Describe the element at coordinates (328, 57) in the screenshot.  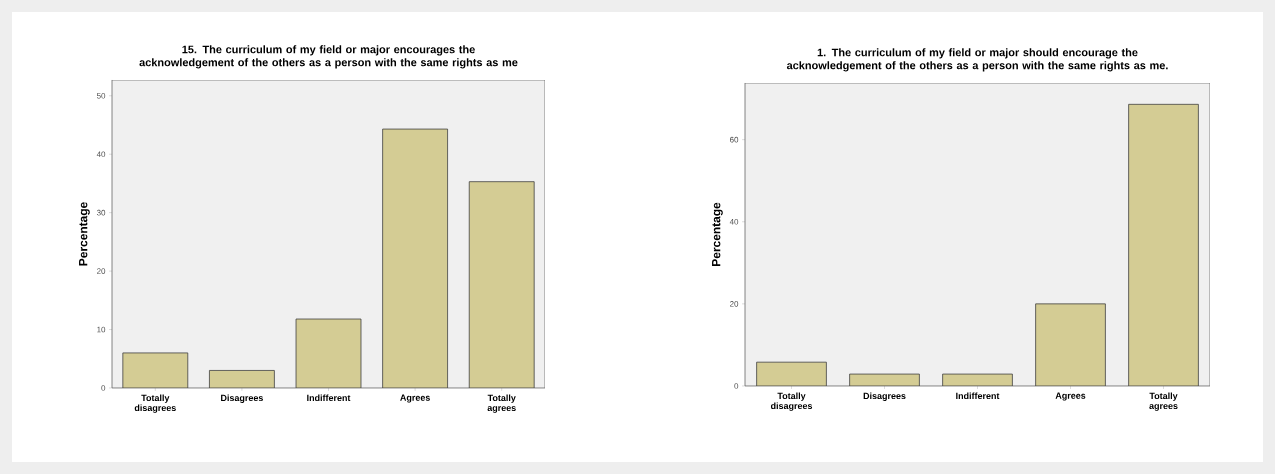
I see `chart-title: 15. The curriculum of my field or major encourages the acknowledgement of the others as a person with the same rights as me` at that location.